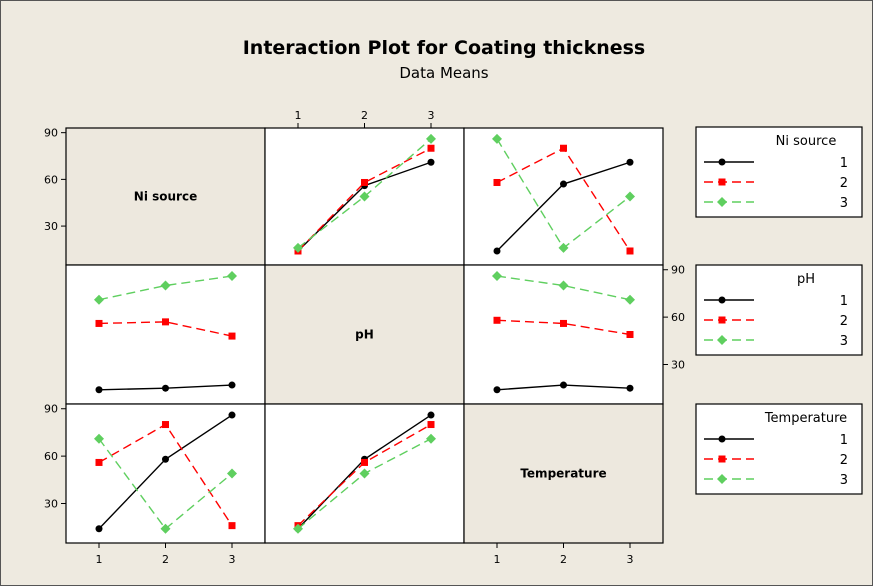  Describe the element at coordinates (844, 321) in the screenshot. I see `legend-label: 2` at that location.